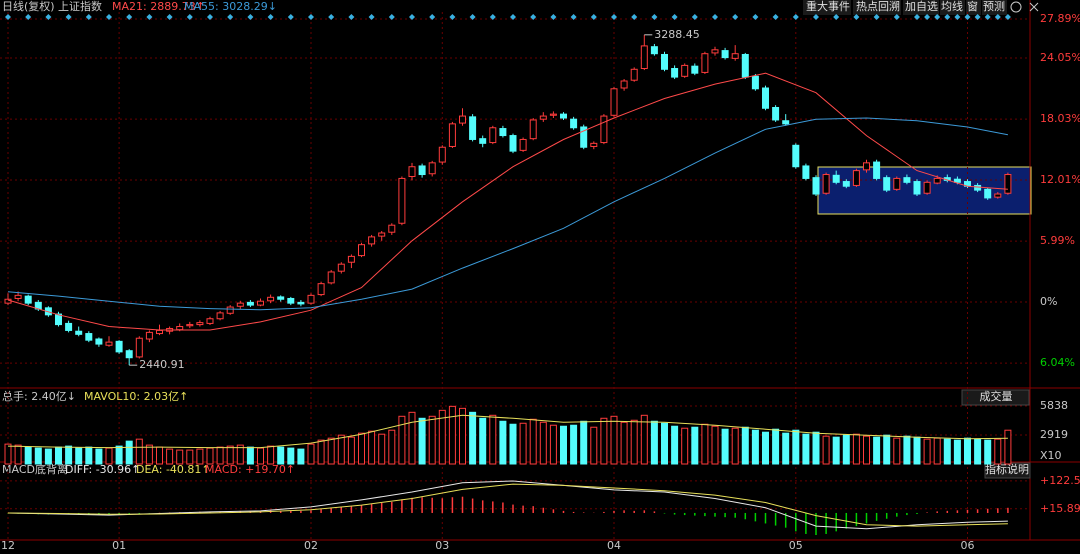 The image size is (1080, 554). Describe the element at coordinates (1007, 469) in the screenshot. I see `macd-button-label: 指标说明` at that location.